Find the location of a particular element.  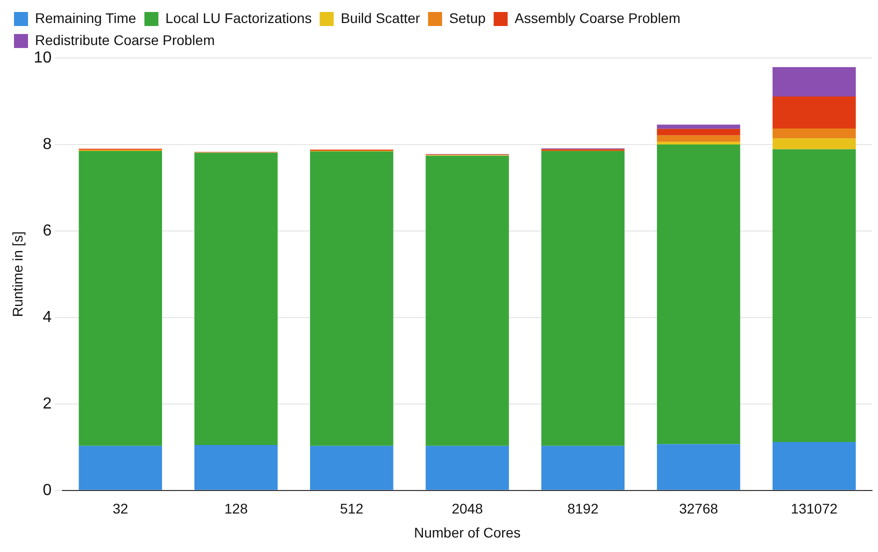

x-tick-label: 131072 is located at coordinates (814, 508).